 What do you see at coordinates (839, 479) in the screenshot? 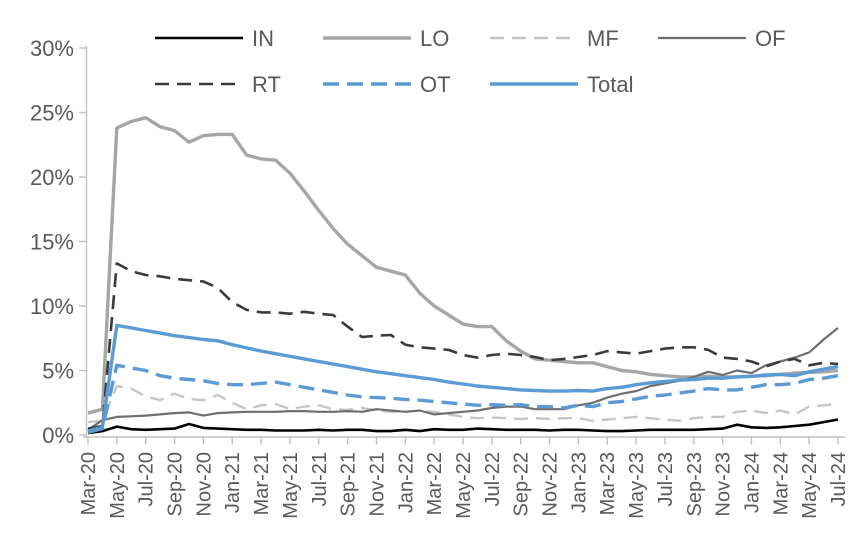
I see `x-axis-tick-label: Jul-24` at bounding box center [839, 479].